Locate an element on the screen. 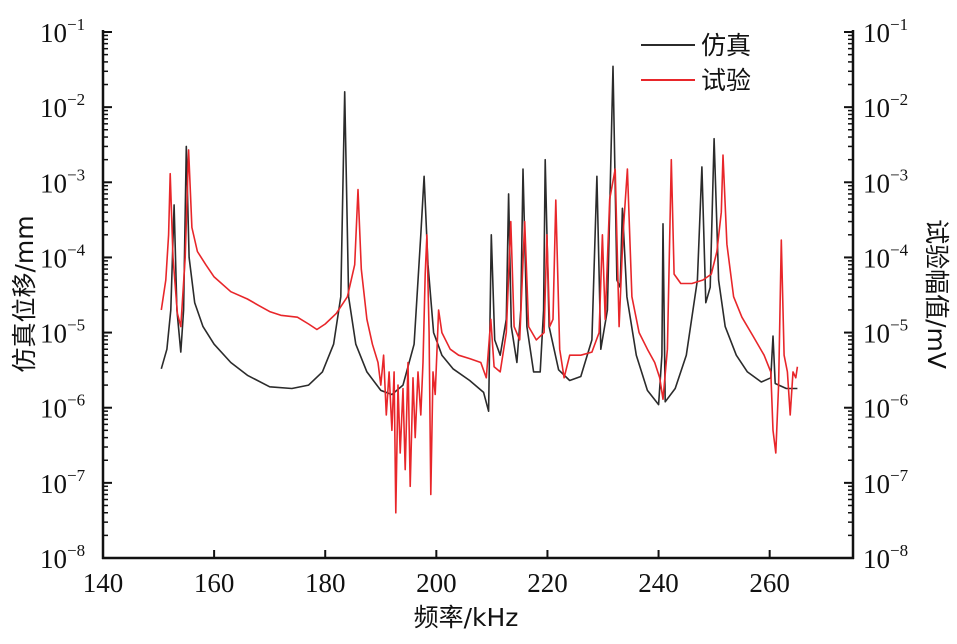  y-axis-title-left: 仿真位移/mm is located at coordinates (24, 293).